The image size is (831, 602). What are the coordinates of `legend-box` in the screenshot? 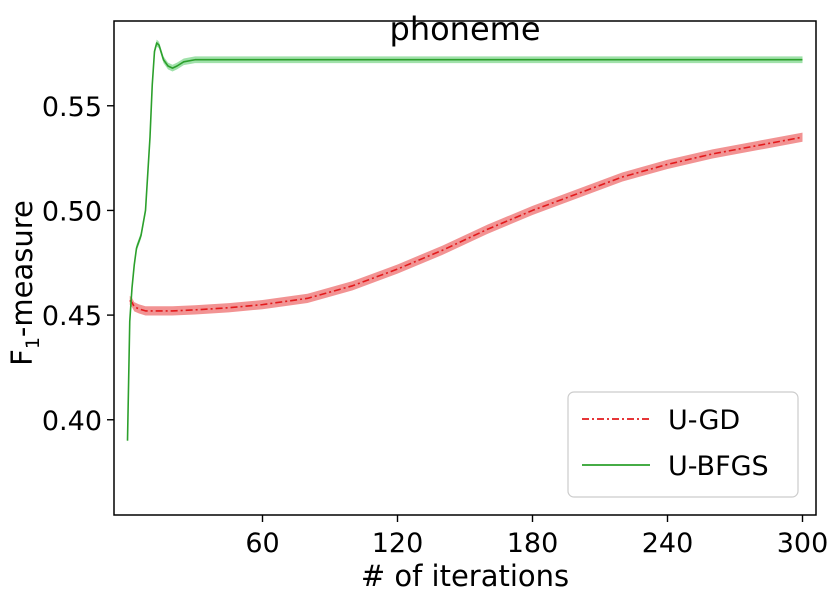 It's located at (683, 444).